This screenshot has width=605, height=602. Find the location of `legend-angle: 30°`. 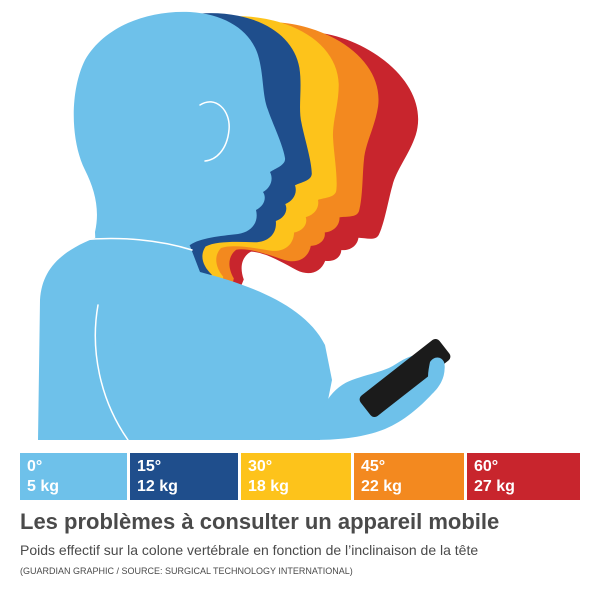

legend-angle: 30° is located at coordinates (260, 466).